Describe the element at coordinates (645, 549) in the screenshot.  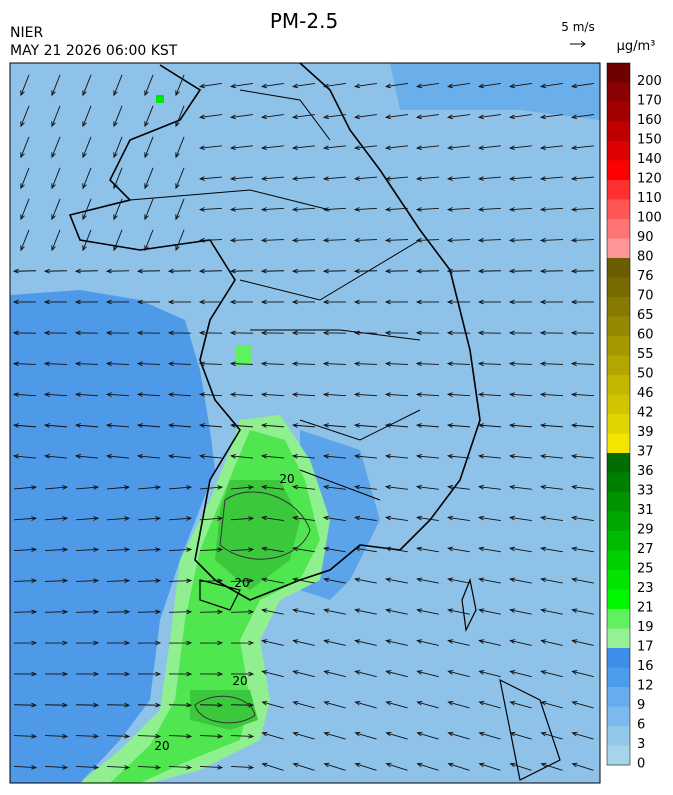
I see `colorbar-label: 27` at that location.